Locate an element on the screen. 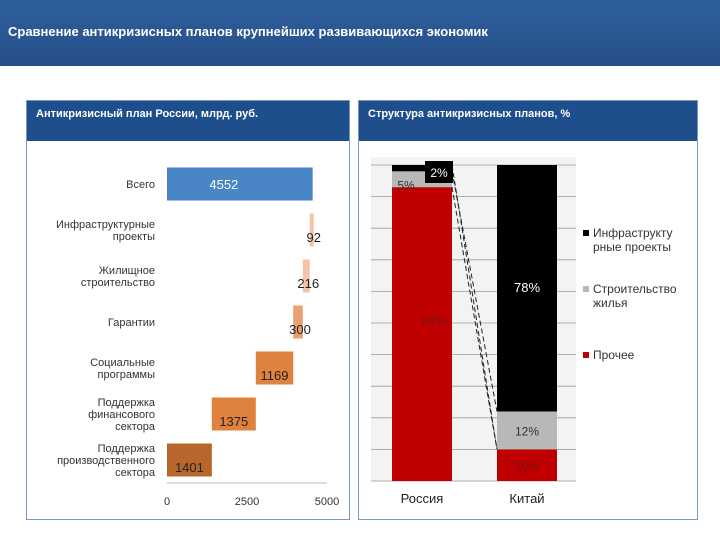 The image size is (720, 540). label-housing-0: 5% is located at coordinates (406, 185).